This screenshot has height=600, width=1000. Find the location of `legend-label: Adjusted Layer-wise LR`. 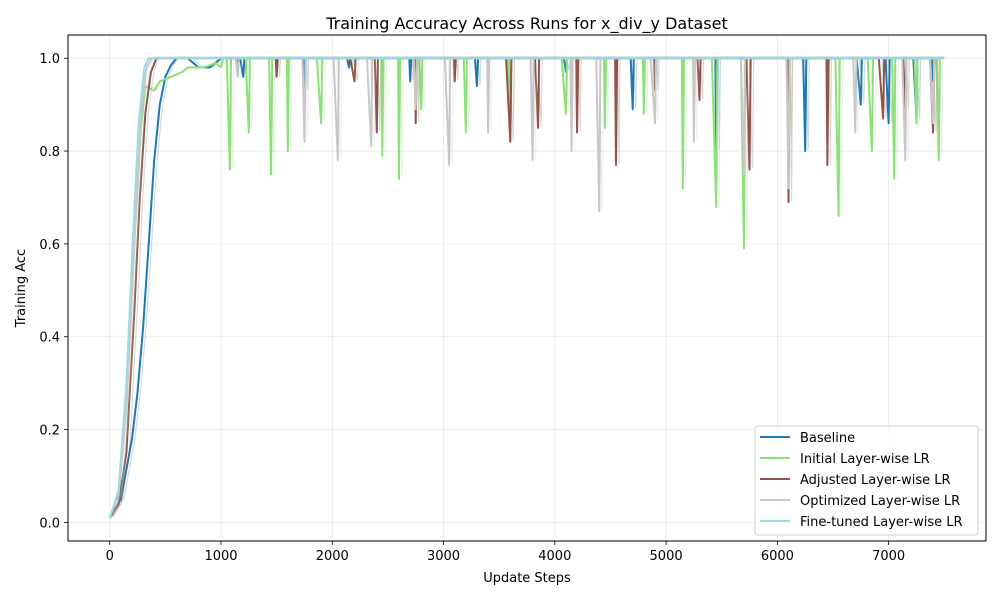

legend-label: Adjusted Layer-wise LR is located at coordinates (875, 480).